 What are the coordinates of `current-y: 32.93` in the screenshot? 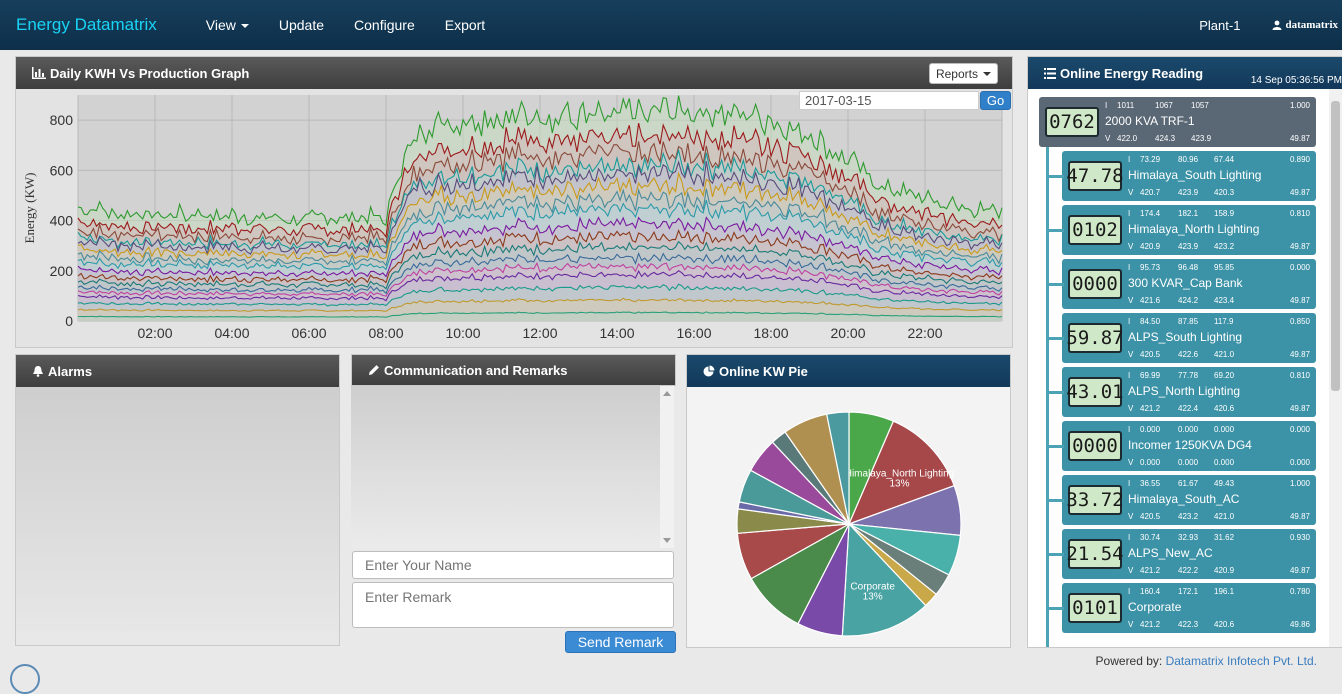 It's located at (1188, 537).